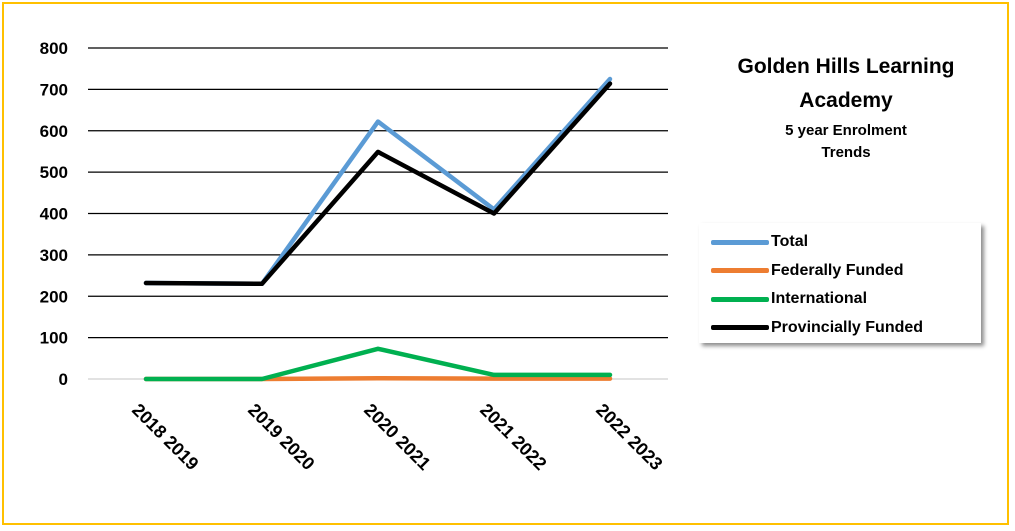 Image resolution: width=1015 pixels, height=531 pixels. I want to click on y-tick-label: 400, so click(54, 214).